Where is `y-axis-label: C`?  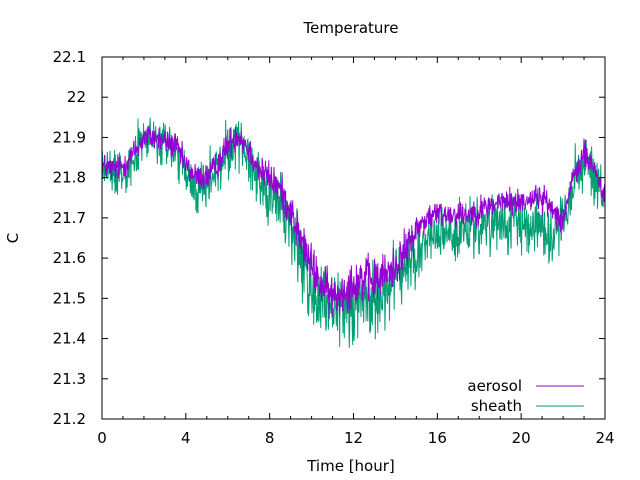 y-axis-label: C is located at coordinates (13, 238).